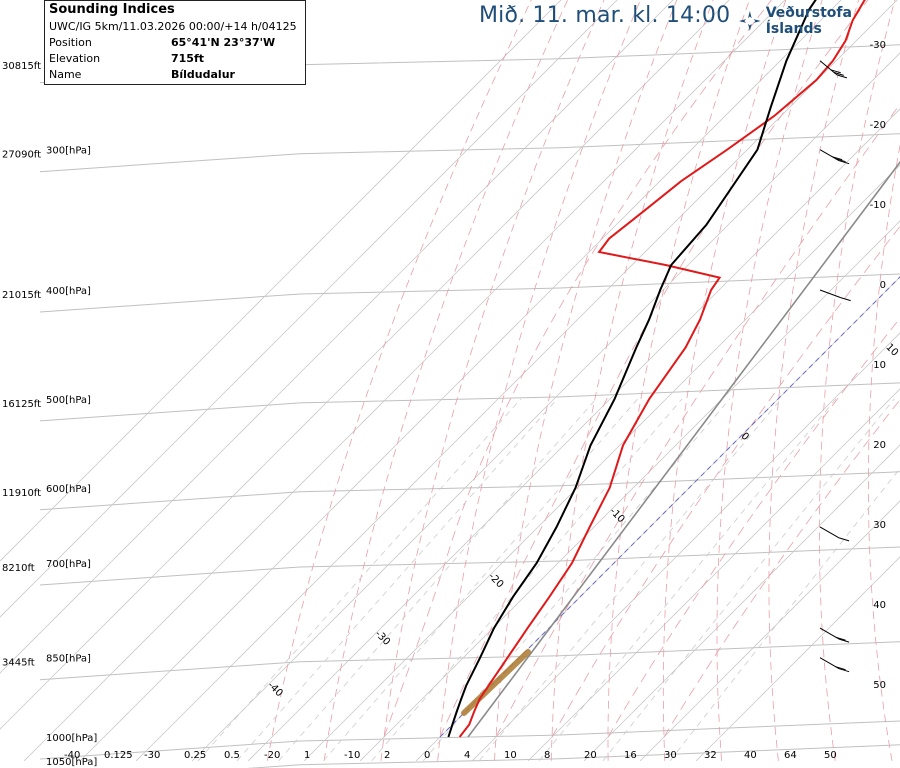  What do you see at coordinates (878, 45) in the screenshot?
I see `right-tick-label: -30` at bounding box center [878, 45].